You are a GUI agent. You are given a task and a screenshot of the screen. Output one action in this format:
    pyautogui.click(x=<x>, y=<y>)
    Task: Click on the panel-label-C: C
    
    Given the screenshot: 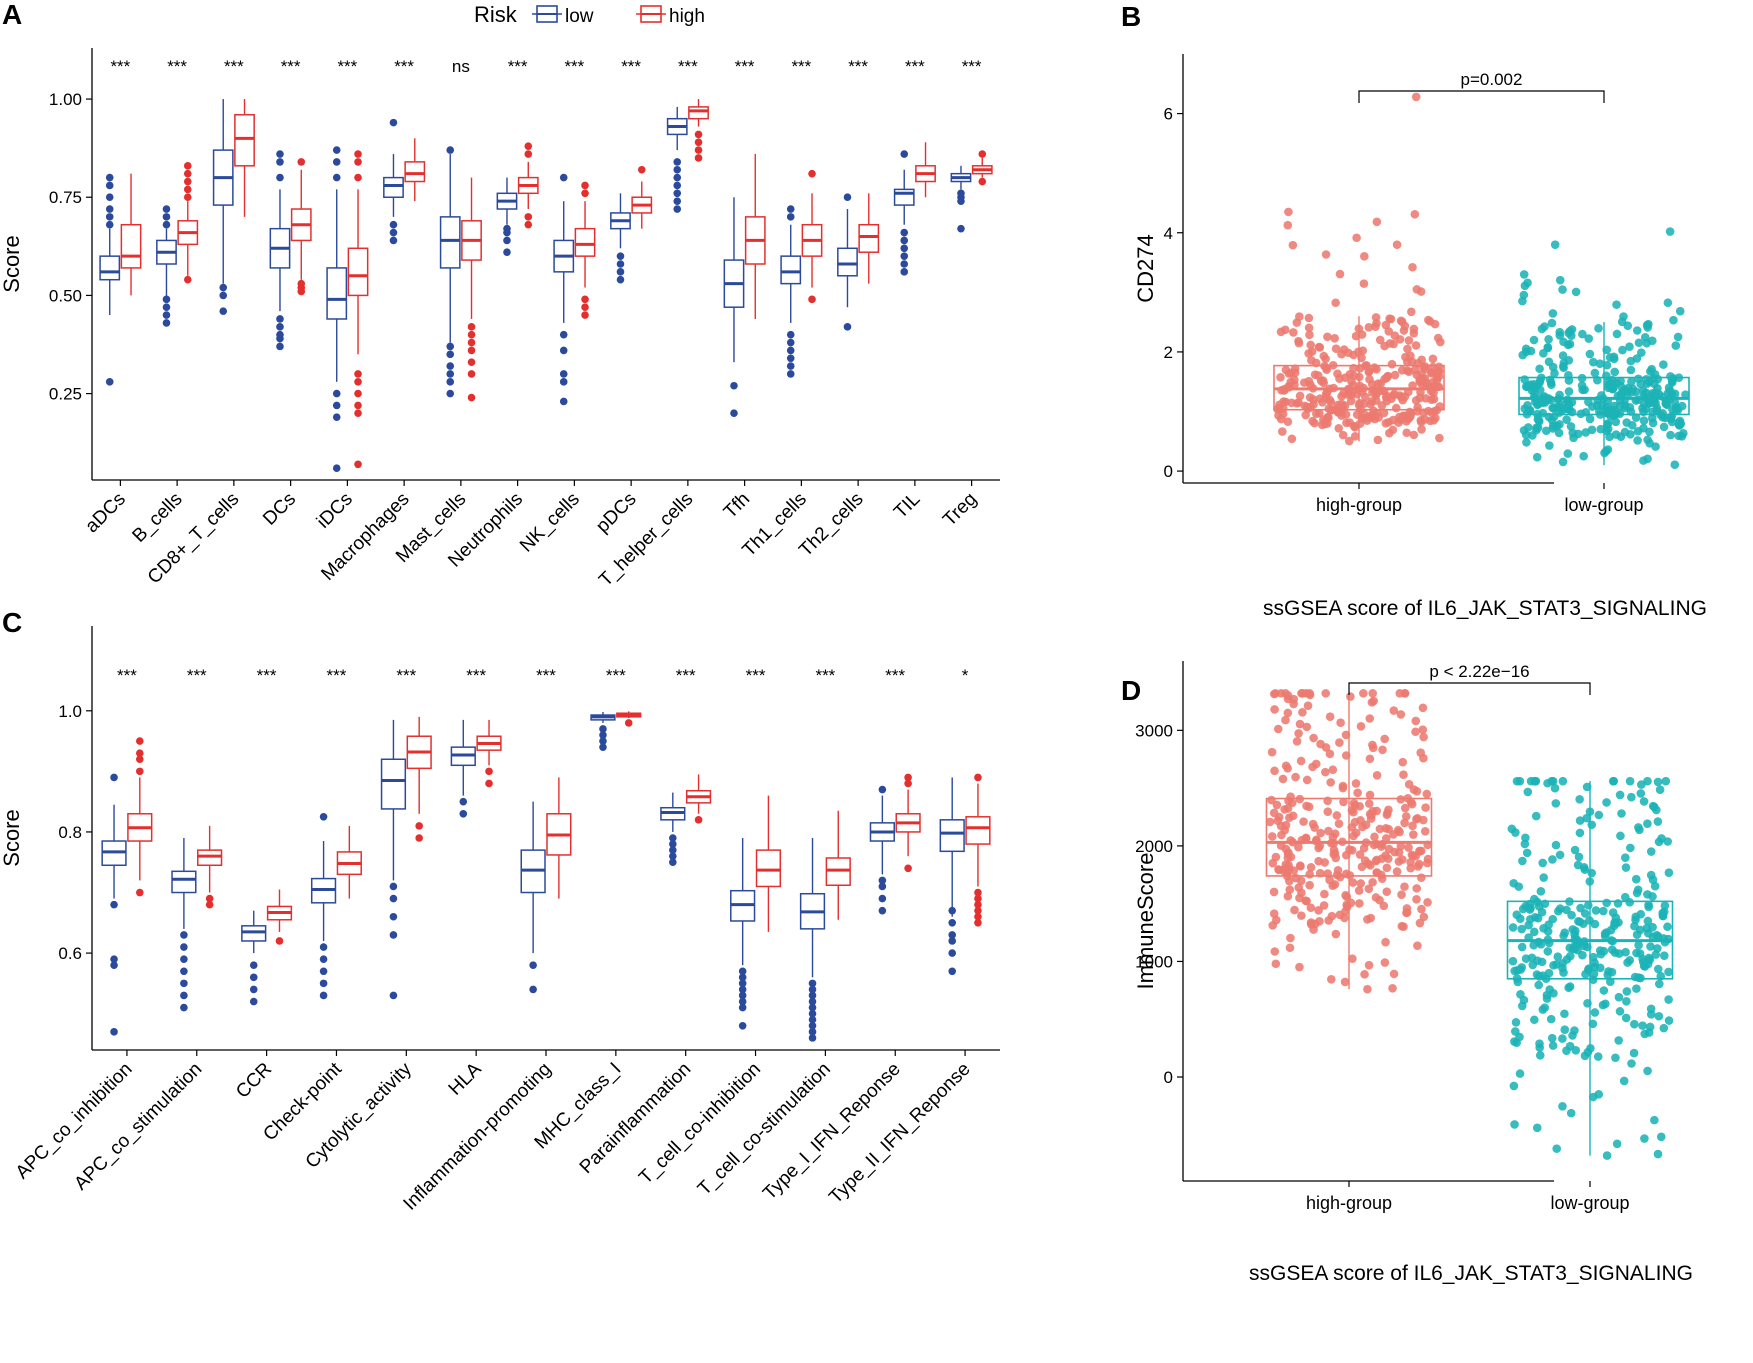 What is the action you would take?
    pyautogui.click(x=12, y=622)
    